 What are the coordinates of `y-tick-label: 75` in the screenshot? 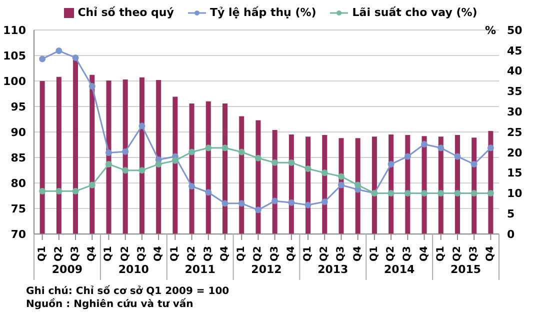 It's located at (18, 209).